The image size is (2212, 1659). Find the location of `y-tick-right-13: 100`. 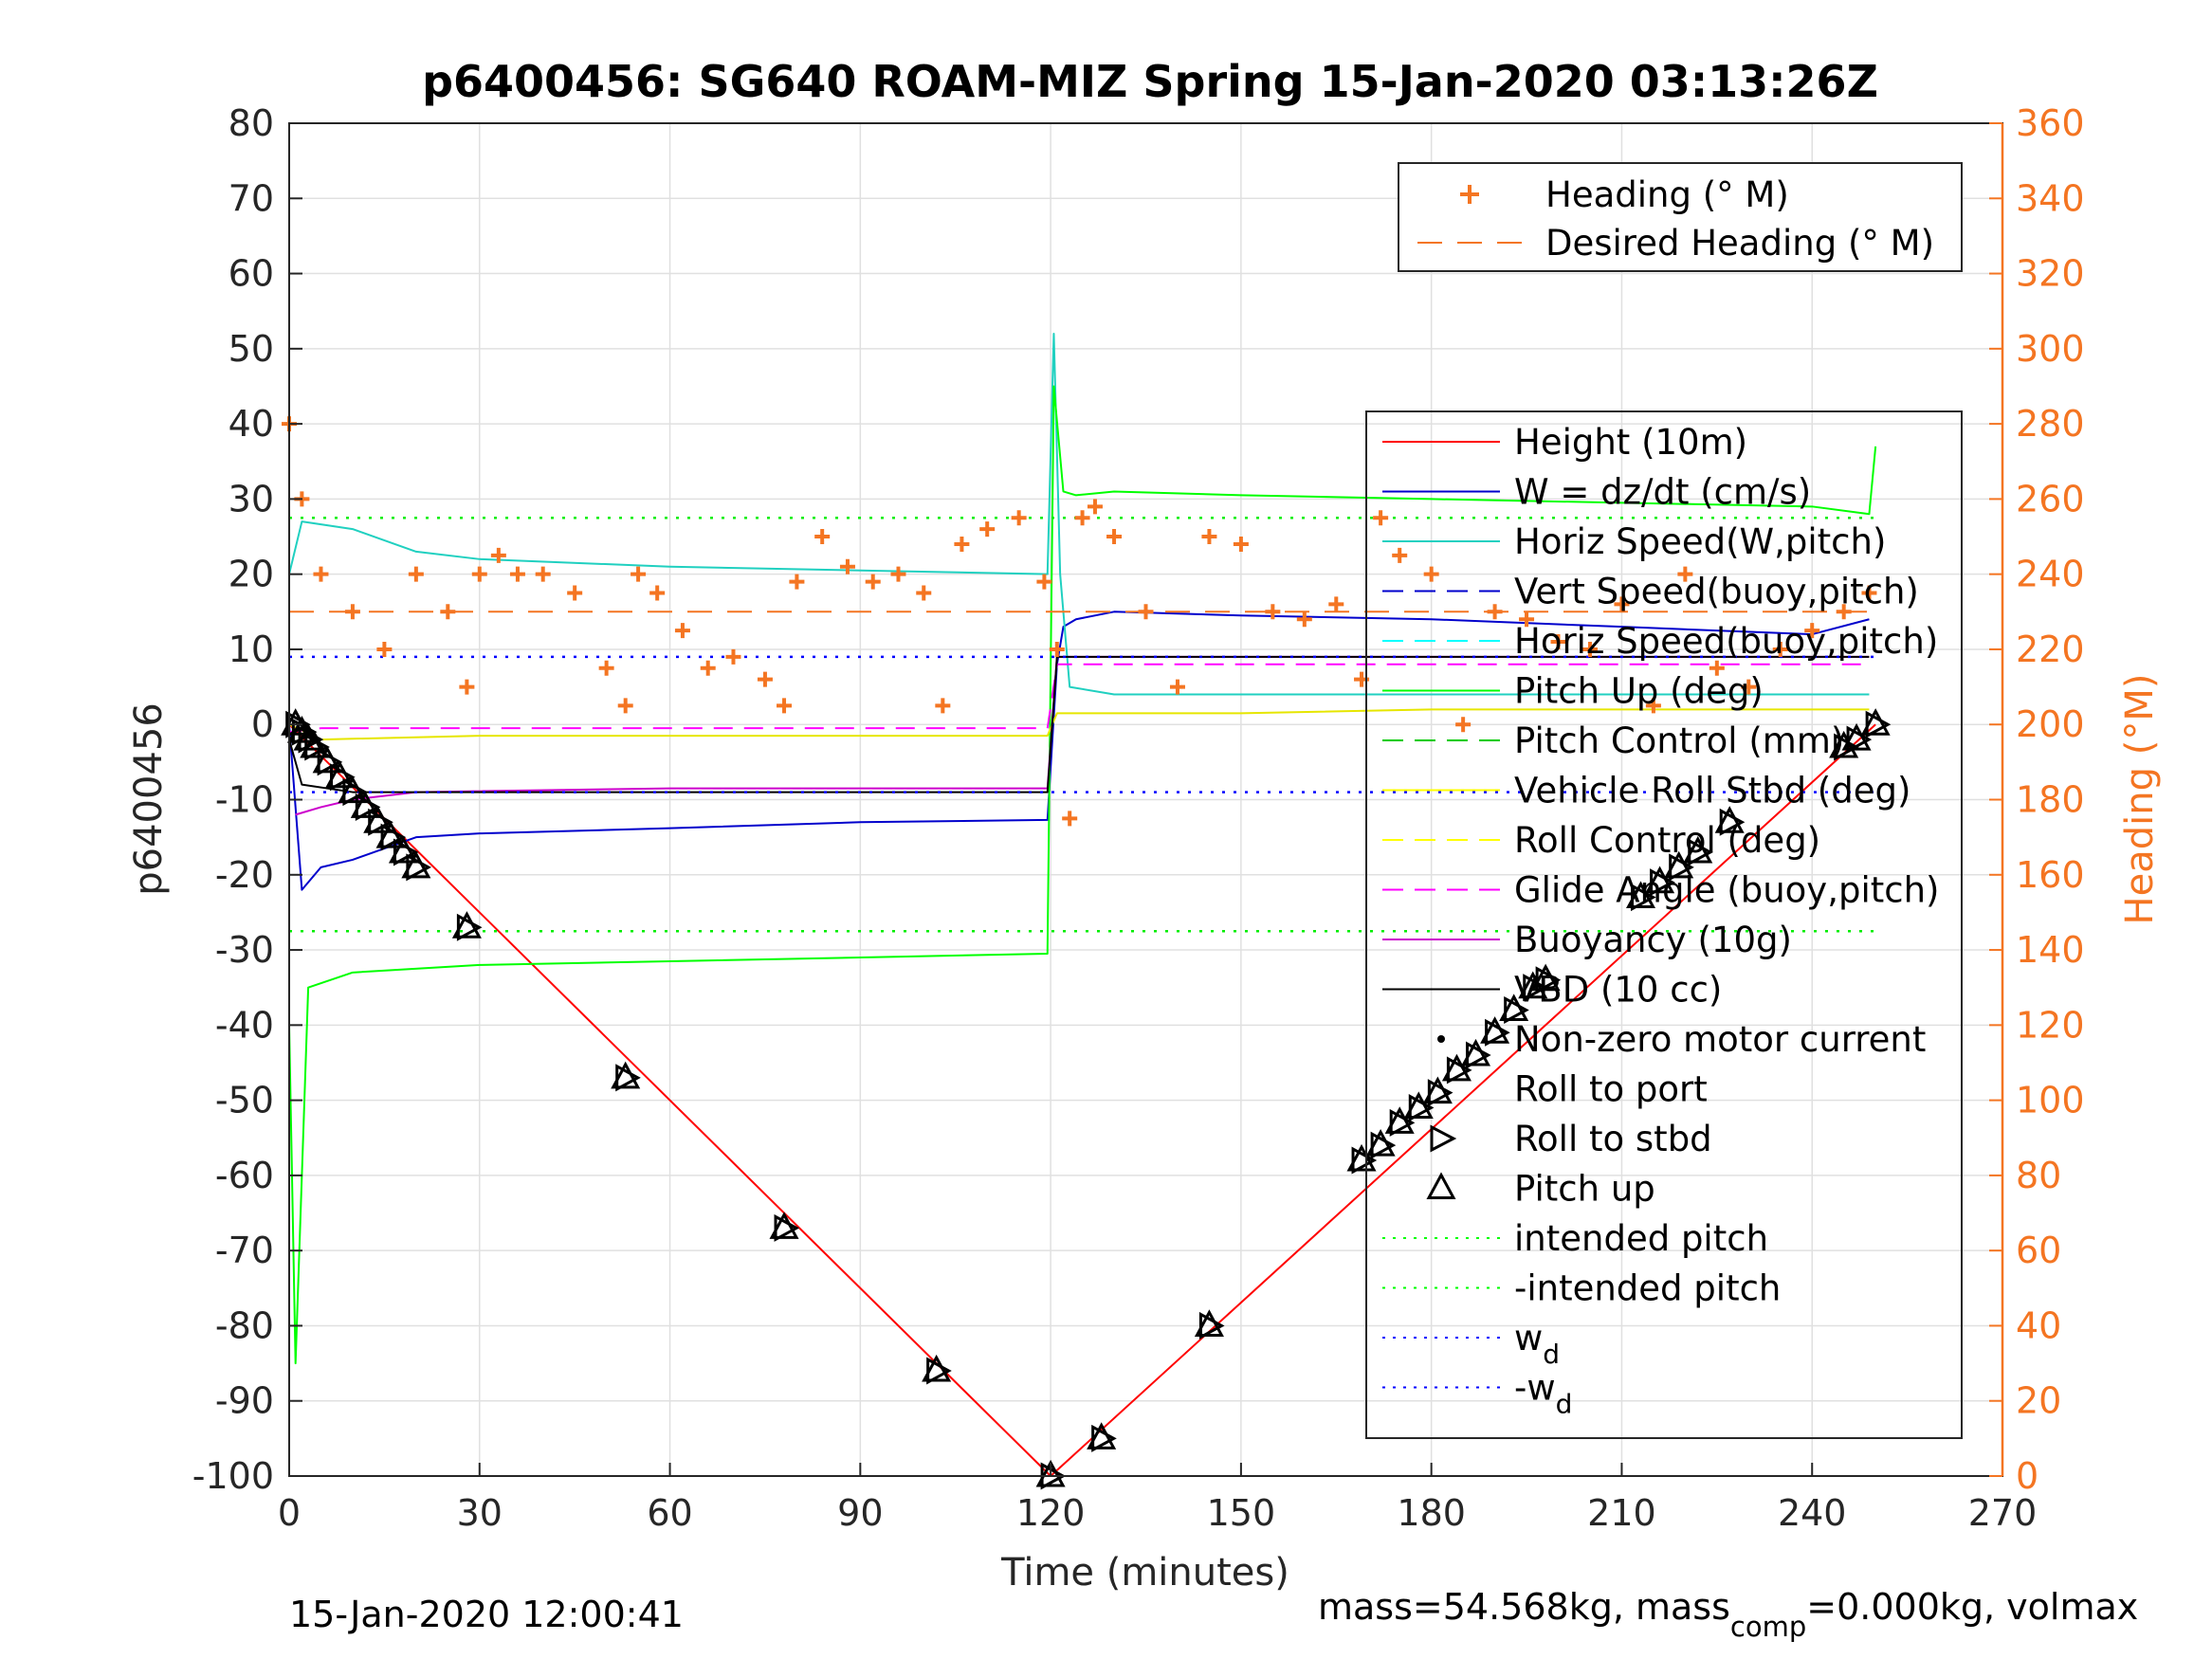

y-tick-right-13: 100 is located at coordinates (2050, 1100).